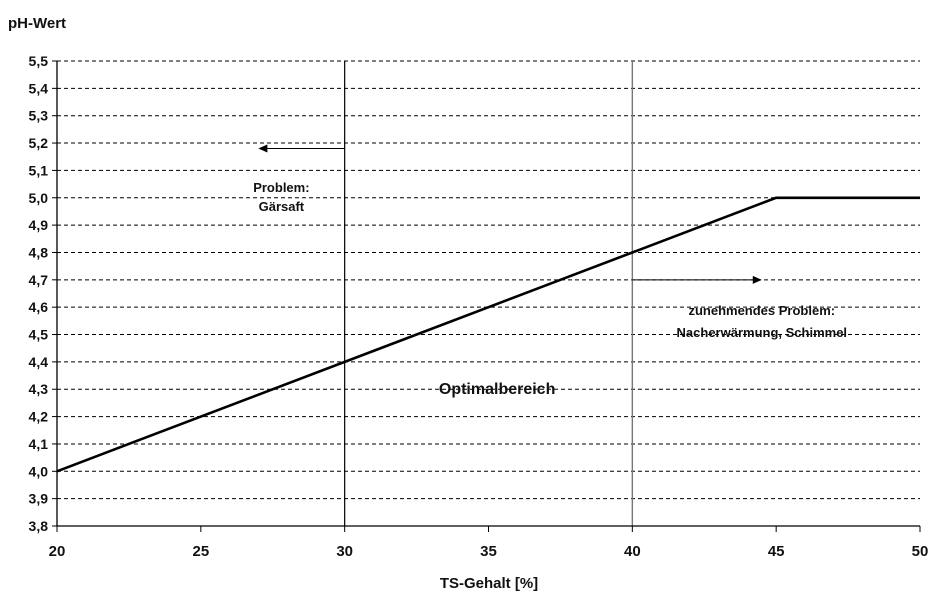  Describe the element at coordinates (39, 116) in the screenshot. I see `y-tick-label-15: 5,3` at that location.